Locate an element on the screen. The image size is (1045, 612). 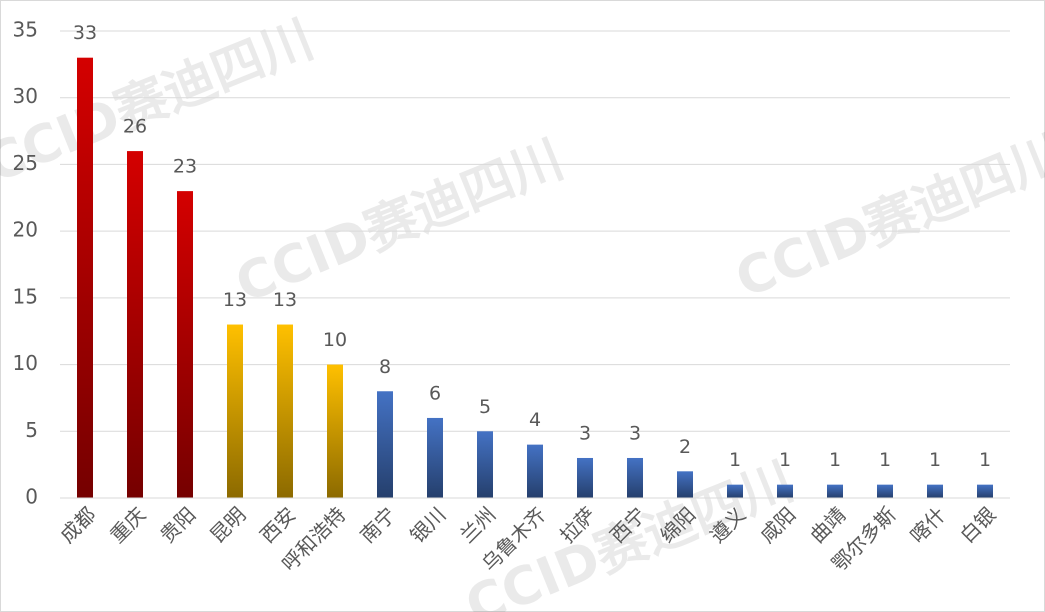
y-tick-label: 25 is located at coordinates (25, 163).